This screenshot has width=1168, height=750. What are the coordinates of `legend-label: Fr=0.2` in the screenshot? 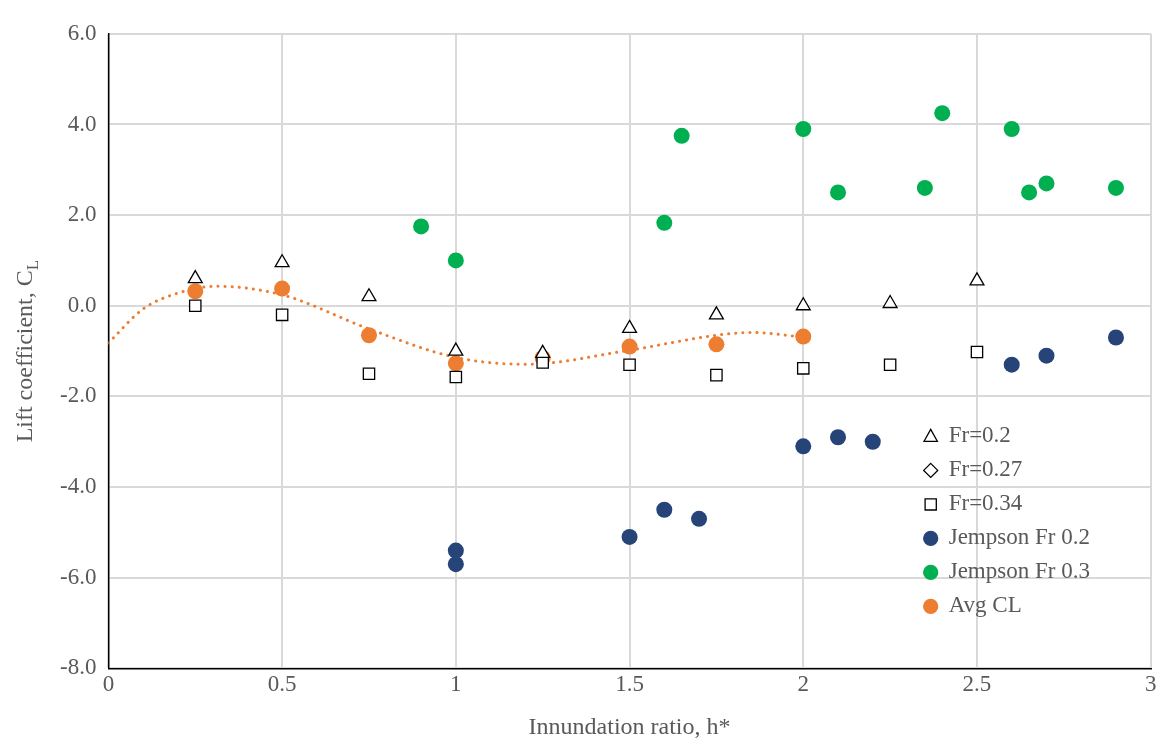 It's located at (979, 435).